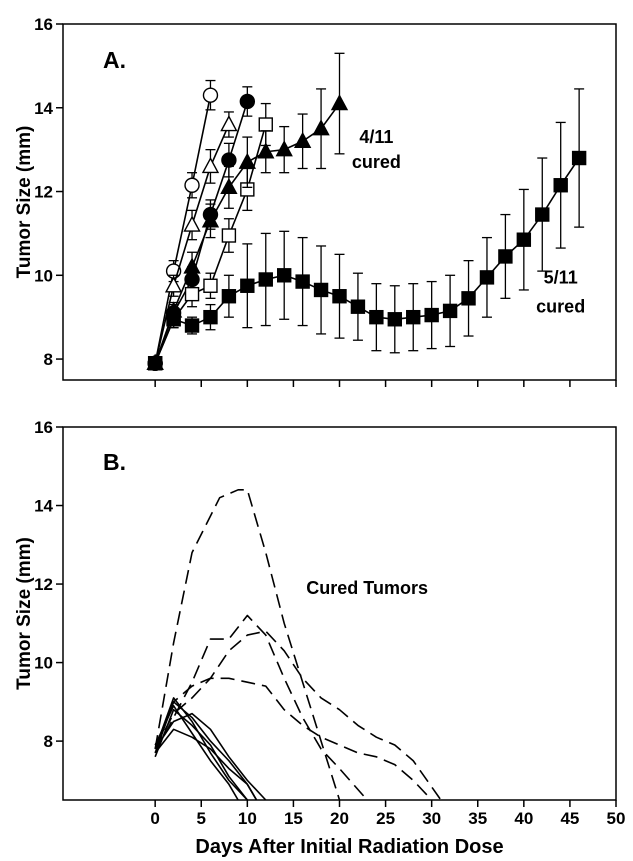 The width and height of the screenshot is (633, 861). Describe the element at coordinates (385, 818) in the screenshot. I see `x-tick-label: 25` at that location.